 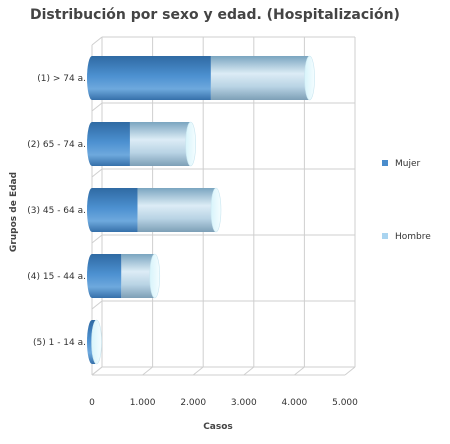 I want to click on category-label: (5) 1 - 14 a., so click(x=59, y=343).